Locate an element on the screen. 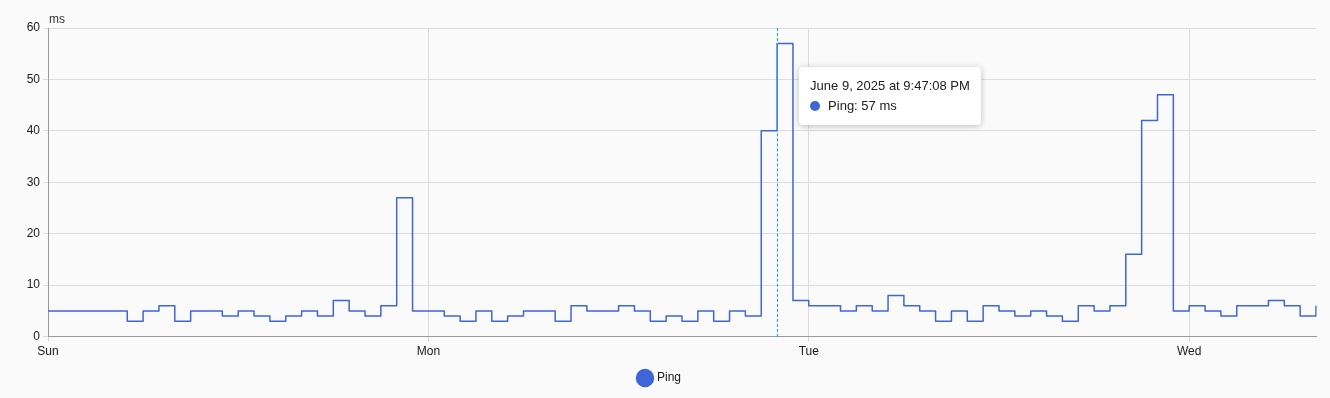 This screenshot has height=398, width=1330. y-tick-label: 20 is located at coordinates (33, 233).